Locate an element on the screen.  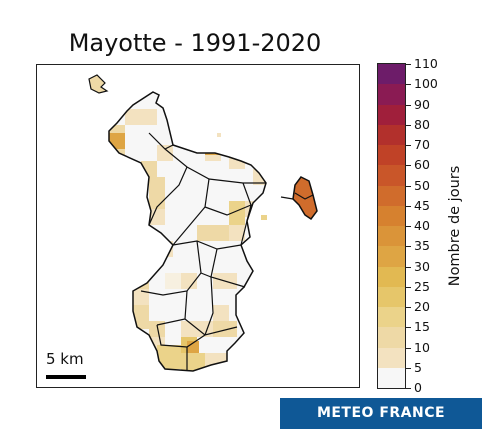
map-title: Mayotte - 1991-2020 is located at coordinates (195, 43).